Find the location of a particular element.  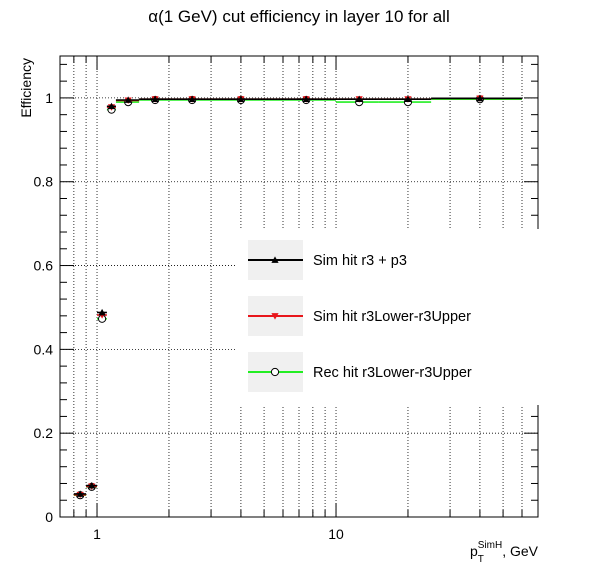

x-tick-label: 10 is located at coordinates (336, 534).